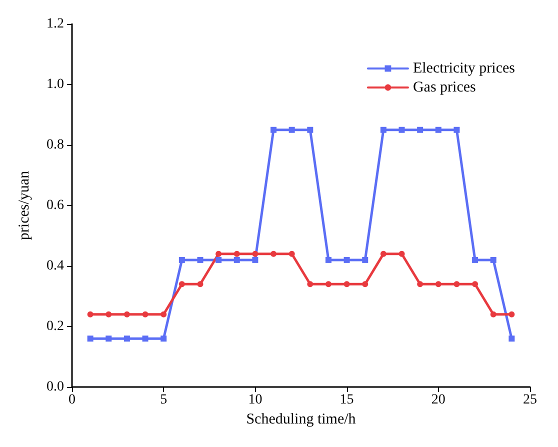 Image resolution: width=558 pixels, height=447 pixels. What do you see at coordinates (55, 326) in the screenshot?
I see `y-tick-label: 0.2` at bounding box center [55, 326].